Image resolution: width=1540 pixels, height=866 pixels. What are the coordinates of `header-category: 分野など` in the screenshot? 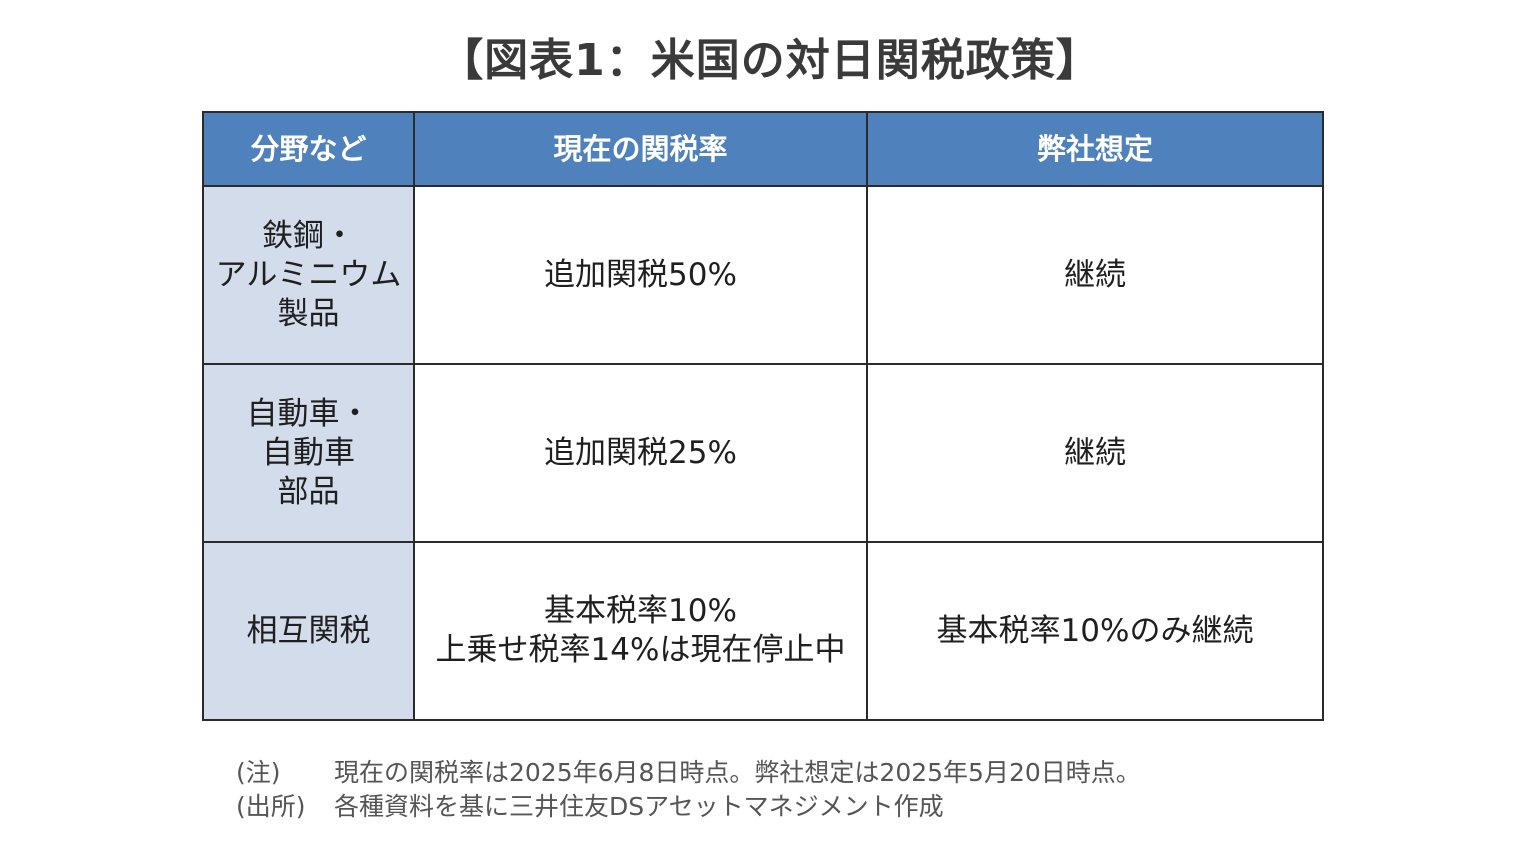 It's located at (308, 149).